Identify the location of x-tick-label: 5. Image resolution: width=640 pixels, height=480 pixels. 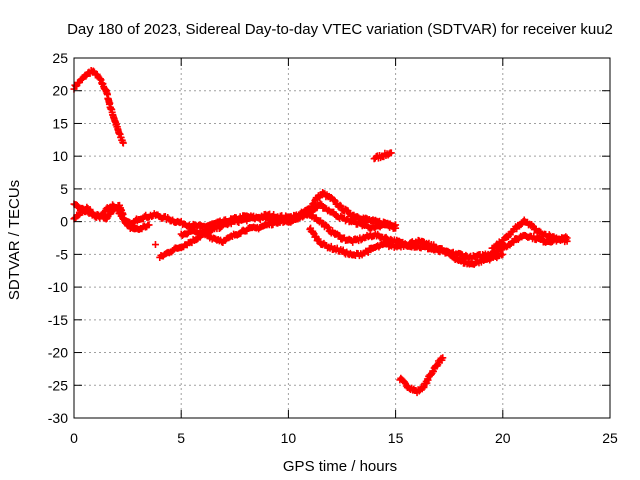
(181, 438).